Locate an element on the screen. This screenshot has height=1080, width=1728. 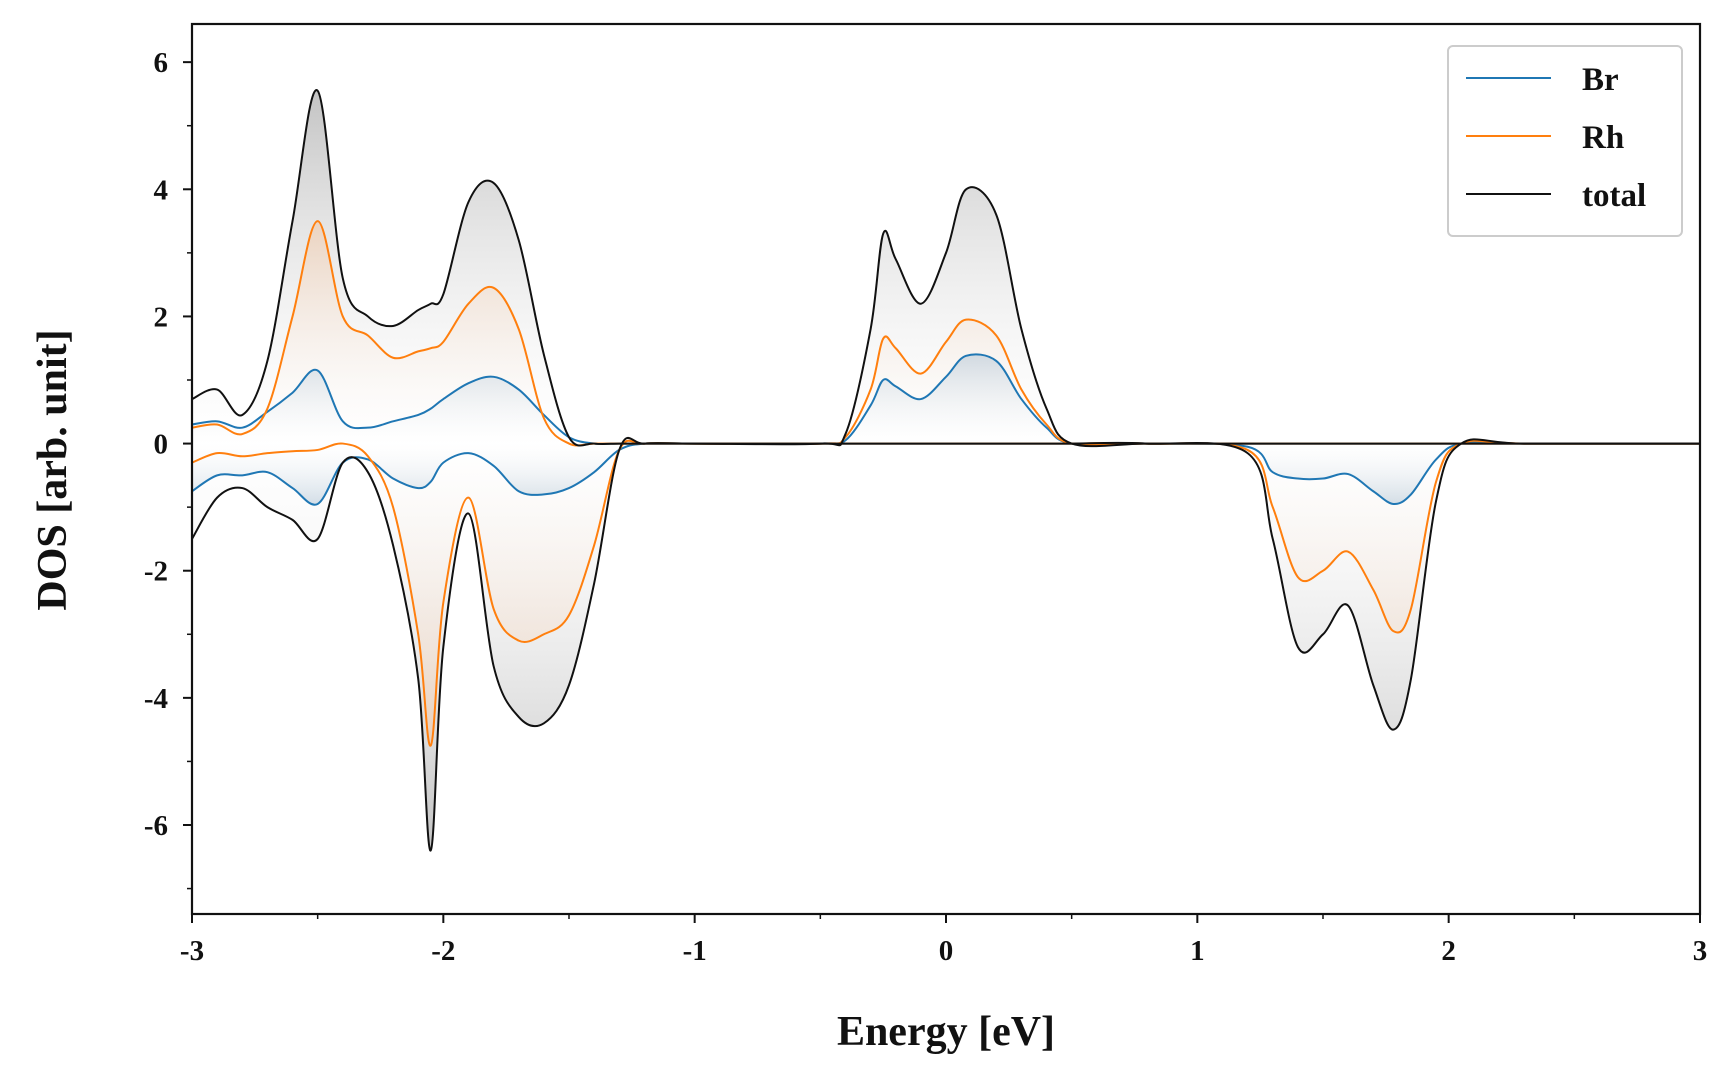
legend: Br Rh total is located at coordinates (1565, 141).